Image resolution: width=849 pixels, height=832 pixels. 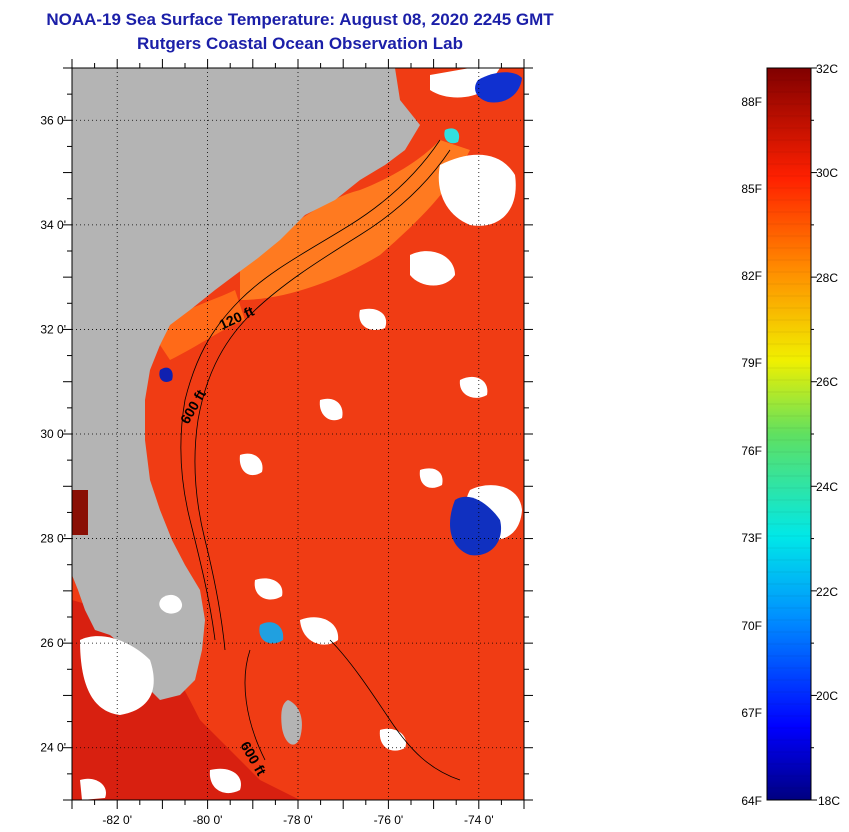 What do you see at coordinates (827, 487) in the screenshot?
I see `colorbar-celsius-label: 24C` at bounding box center [827, 487].